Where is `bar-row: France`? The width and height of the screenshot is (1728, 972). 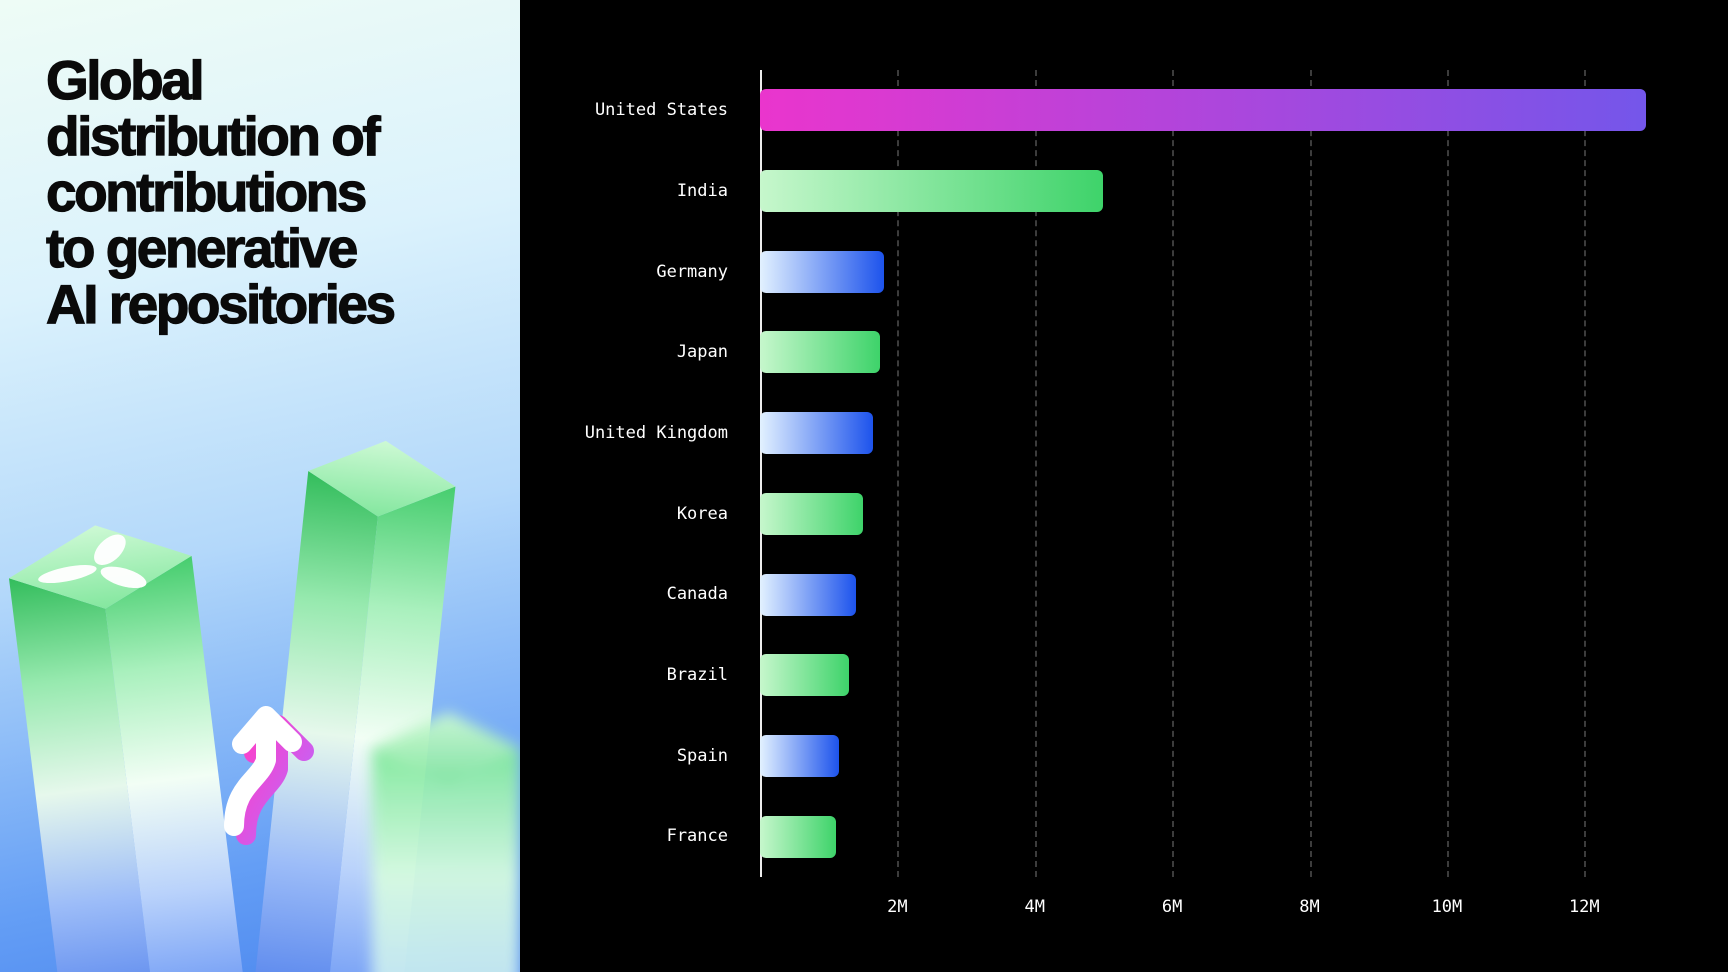
bar-row: France is located at coordinates (1106, 836).